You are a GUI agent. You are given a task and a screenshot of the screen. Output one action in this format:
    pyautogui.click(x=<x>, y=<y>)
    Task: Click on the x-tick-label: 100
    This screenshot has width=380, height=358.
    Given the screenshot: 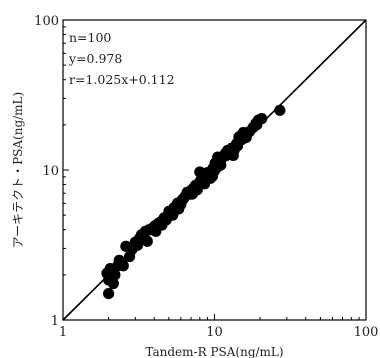 What is the action you would take?
    pyautogui.click(x=366, y=332)
    